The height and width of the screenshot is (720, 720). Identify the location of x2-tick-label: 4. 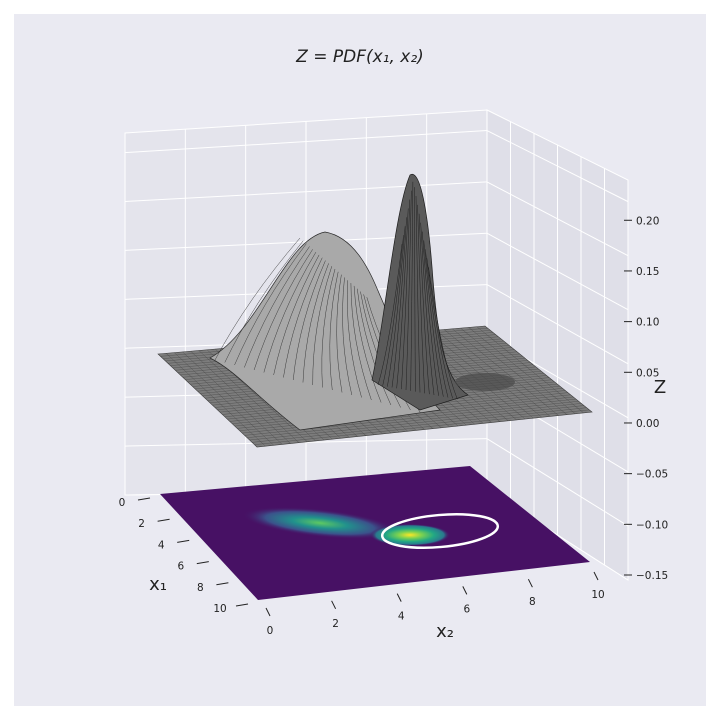
(401, 617).